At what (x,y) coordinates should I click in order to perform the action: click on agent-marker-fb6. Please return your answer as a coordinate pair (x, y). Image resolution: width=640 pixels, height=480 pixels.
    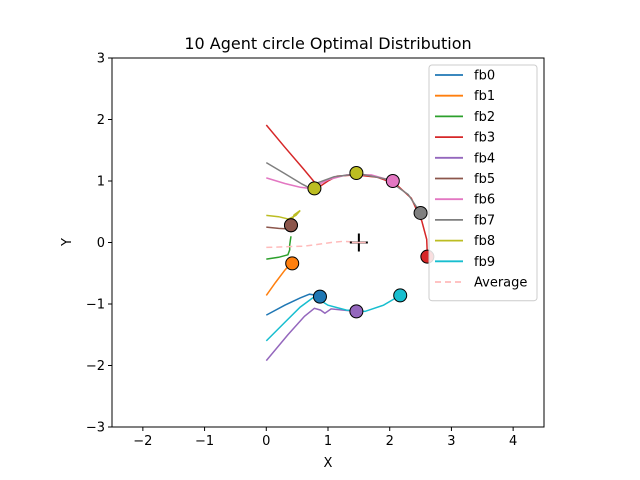
    Looking at the image, I should click on (392, 181).